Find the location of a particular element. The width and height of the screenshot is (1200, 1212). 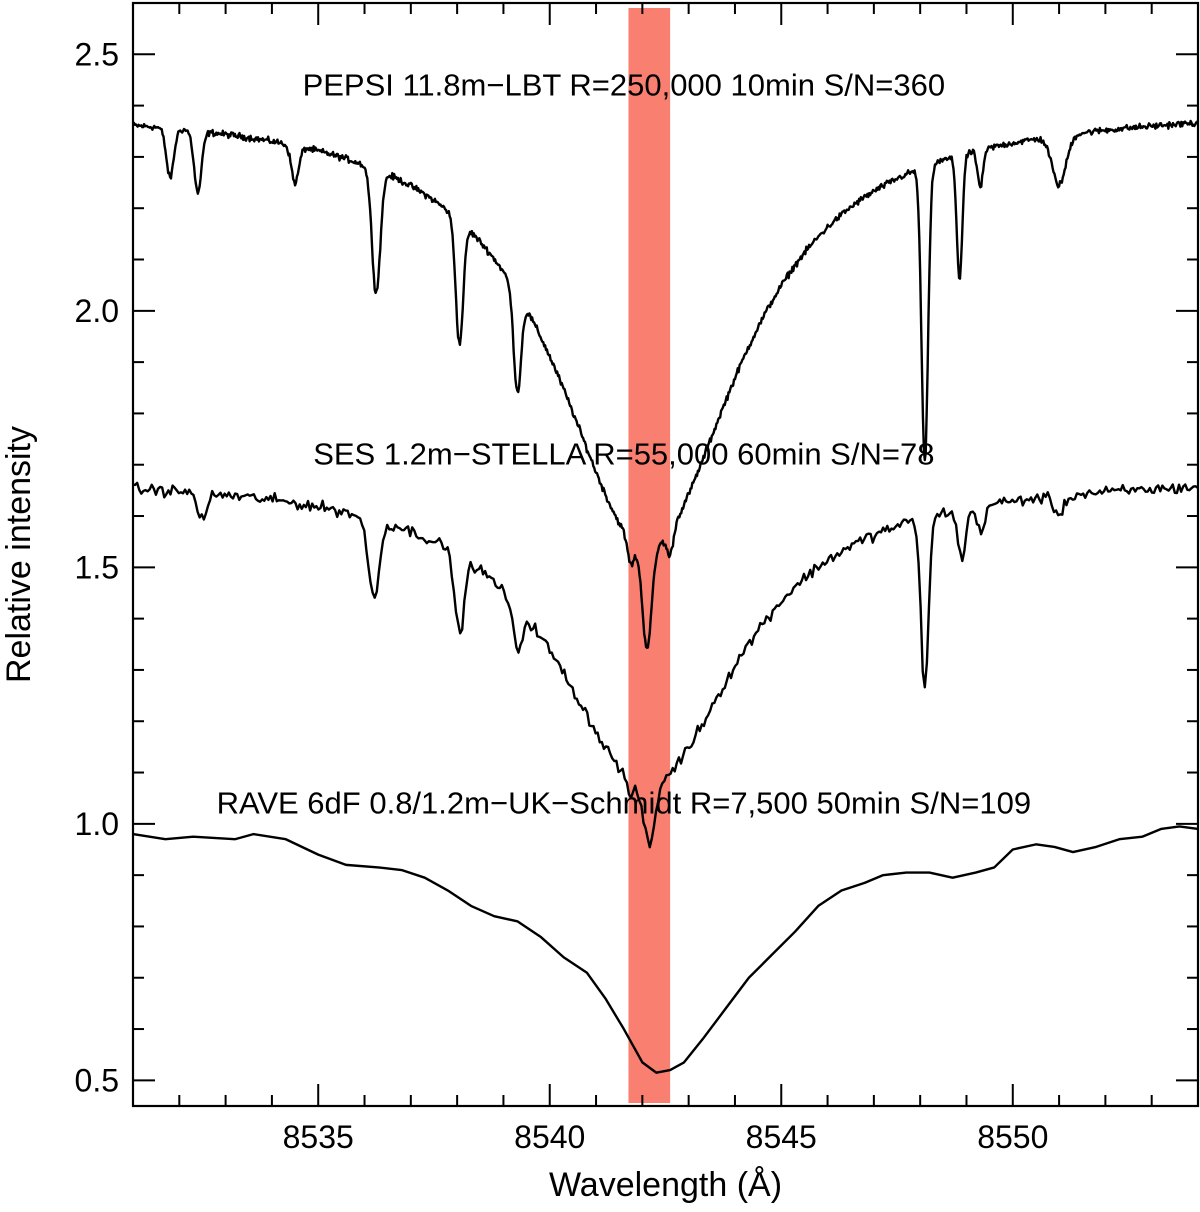

y-tick-label: 0.5 is located at coordinates (97, 1080).